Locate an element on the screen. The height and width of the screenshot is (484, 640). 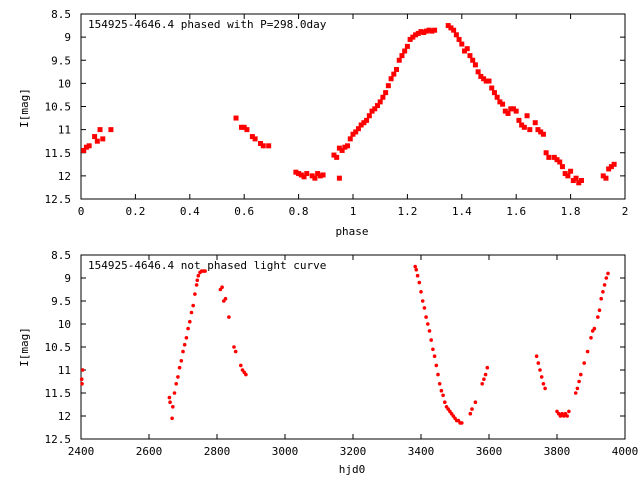
unphased-x-tick-label: 2800 is located at coordinates (217, 451).